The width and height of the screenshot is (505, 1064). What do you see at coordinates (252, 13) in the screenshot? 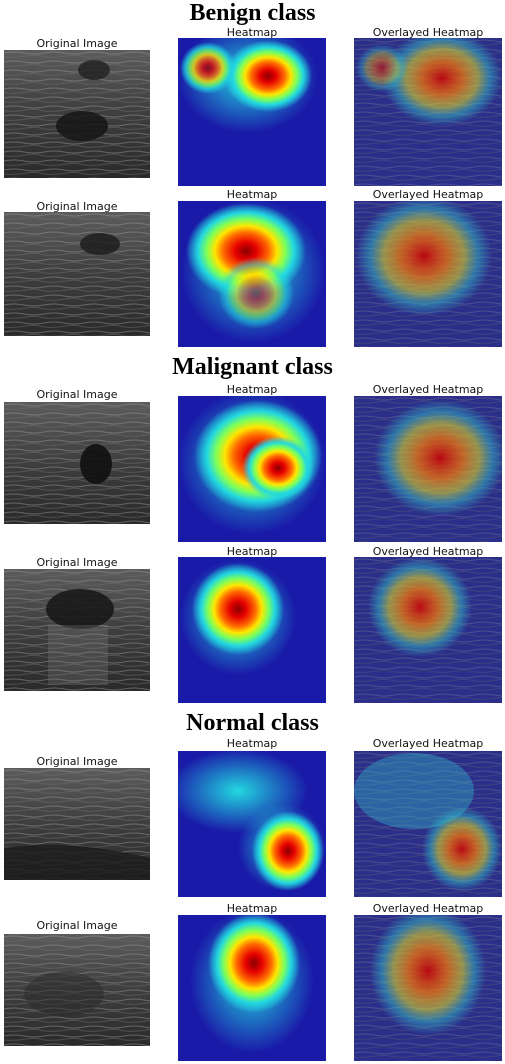
I see `section-title-benign: Benign class` at bounding box center [252, 13].